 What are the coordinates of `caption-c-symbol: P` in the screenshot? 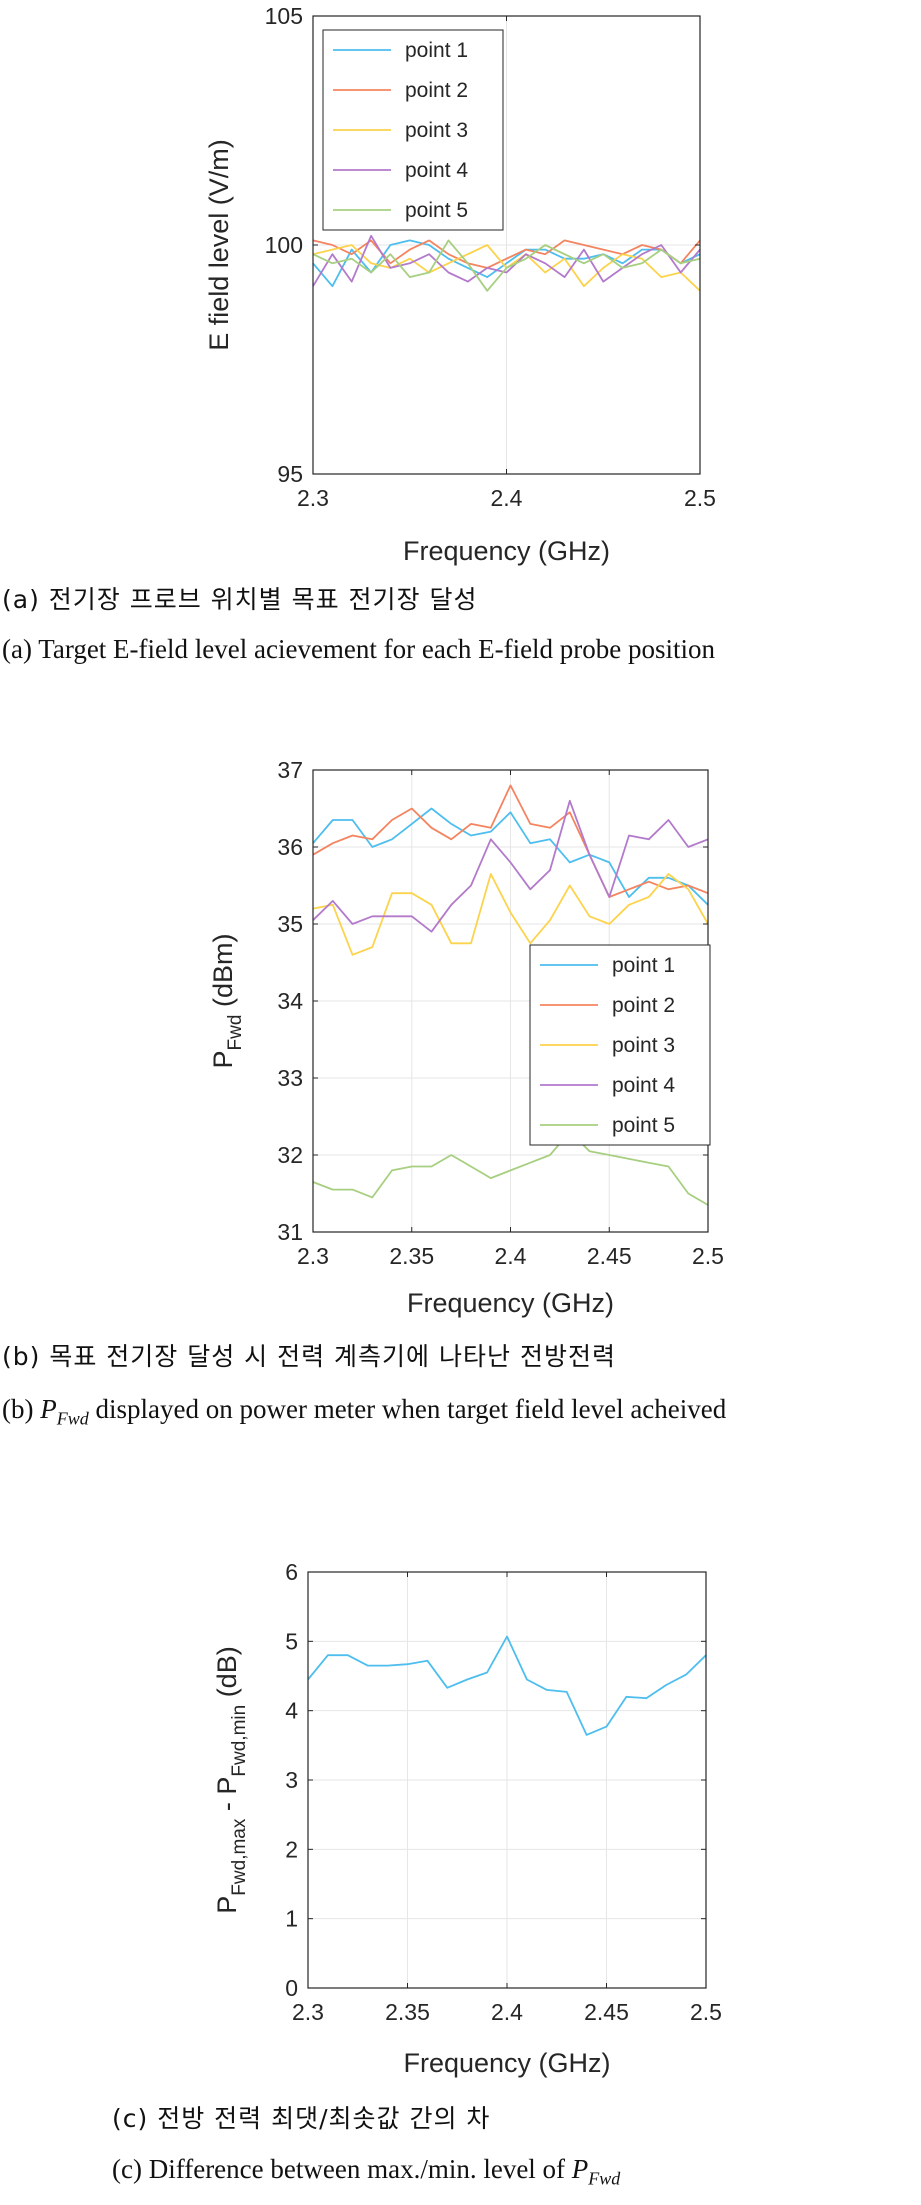 It's located at (580, 2169).